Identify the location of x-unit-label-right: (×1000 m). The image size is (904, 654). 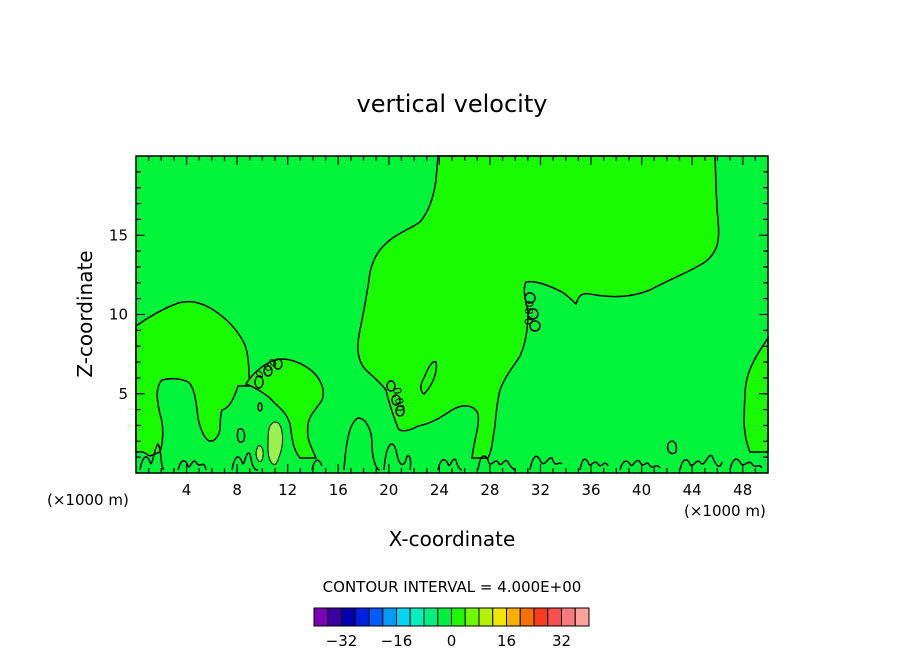
(725, 511).